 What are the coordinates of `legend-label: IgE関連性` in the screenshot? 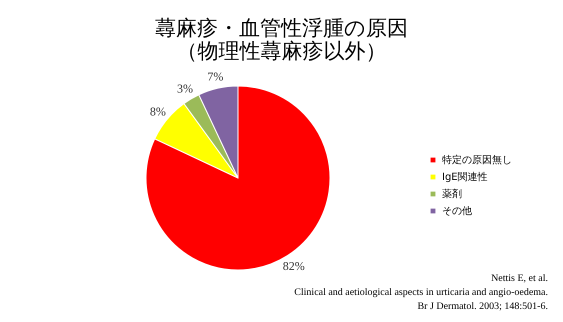 It's located at (465, 177).